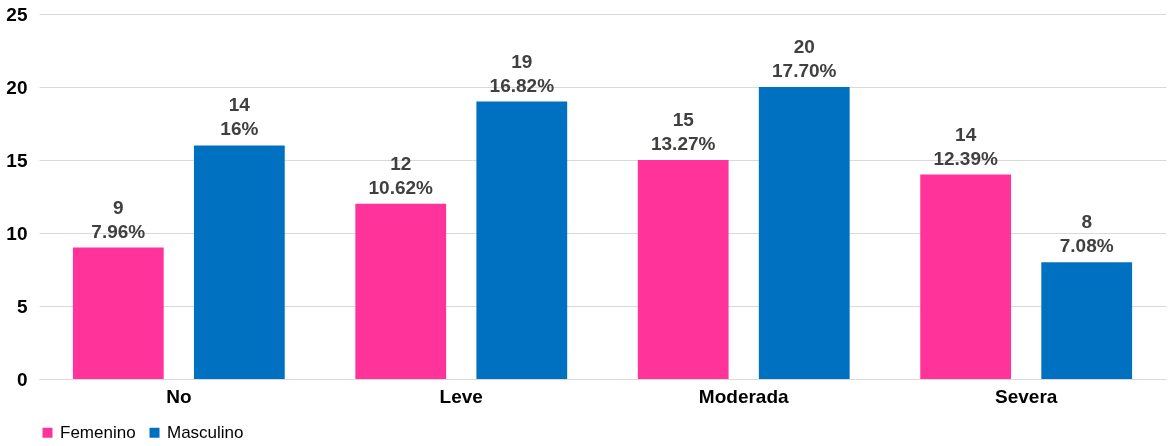 The width and height of the screenshot is (1171, 446). What do you see at coordinates (205, 432) in the screenshot?
I see `legend-label: Masculino` at bounding box center [205, 432].